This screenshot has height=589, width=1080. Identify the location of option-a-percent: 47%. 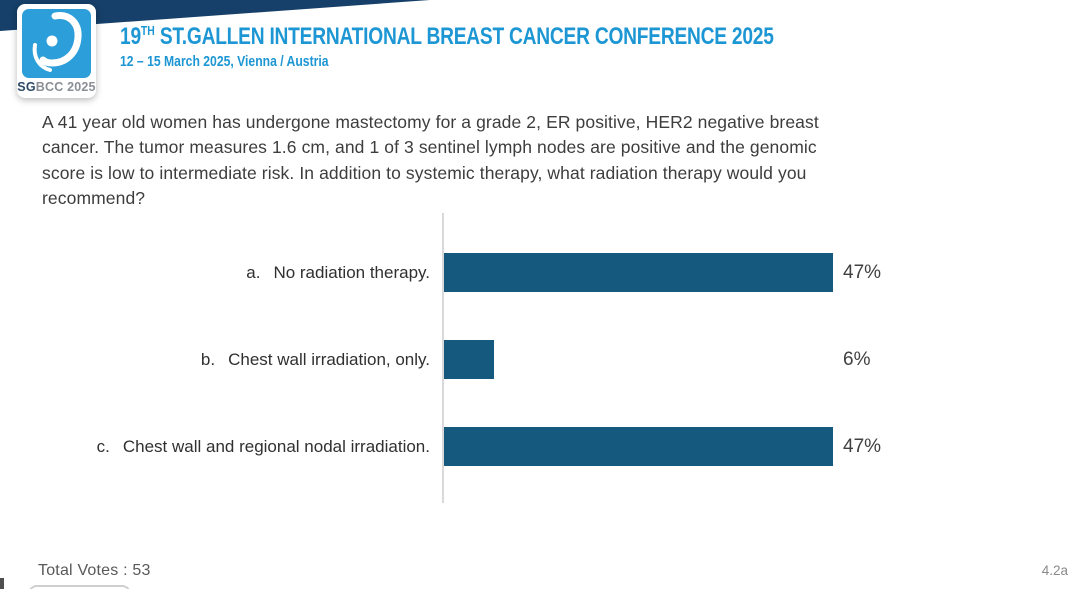
(862, 272).